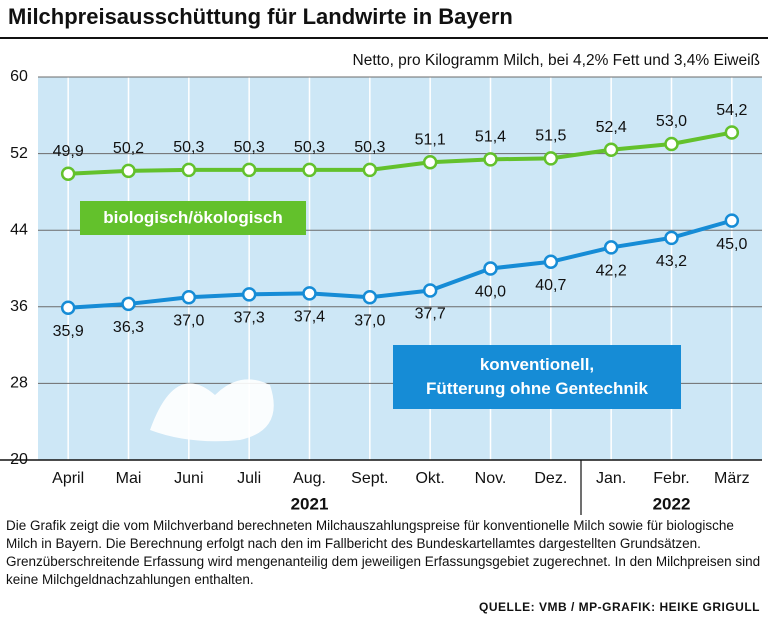 The height and width of the screenshot is (622, 768). What do you see at coordinates (611, 271) in the screenshot?
I see `data-label: 42,2` at bounding box center [611, 271].